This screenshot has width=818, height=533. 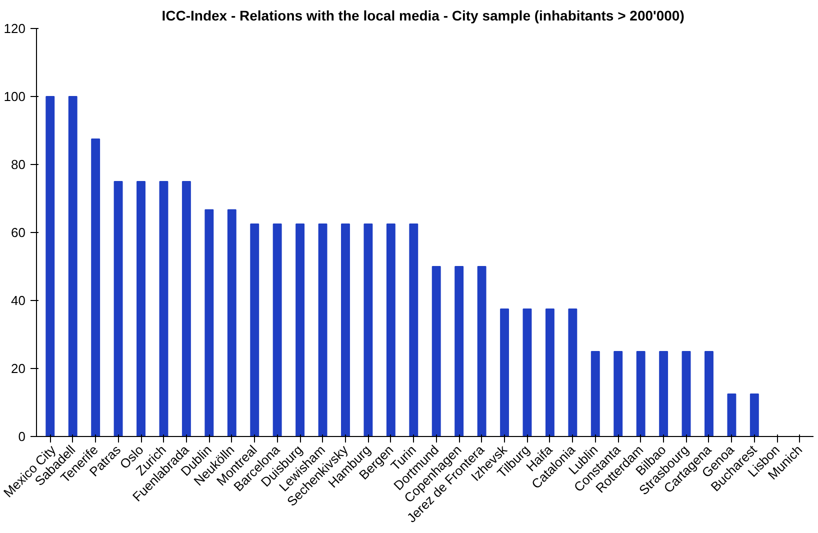 What do you see at coordinates (18, 300) in the screenshot?
I see `y-tick-label: 40` at bounding box center [18, 300].